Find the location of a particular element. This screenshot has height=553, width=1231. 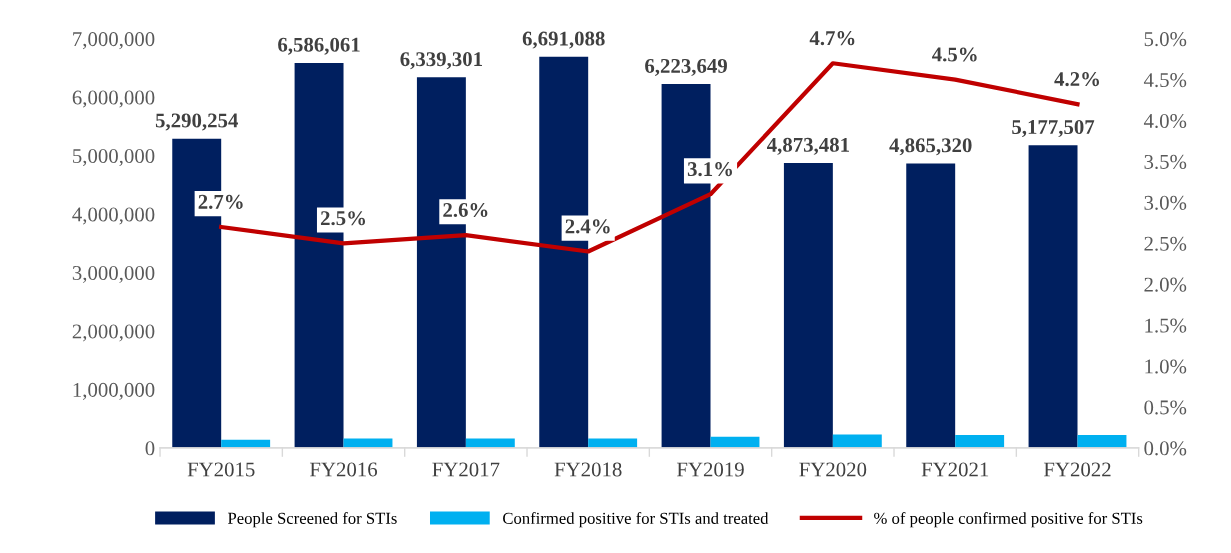

y2-tick-label: 1.0% is located at coordinates (1166, 366).